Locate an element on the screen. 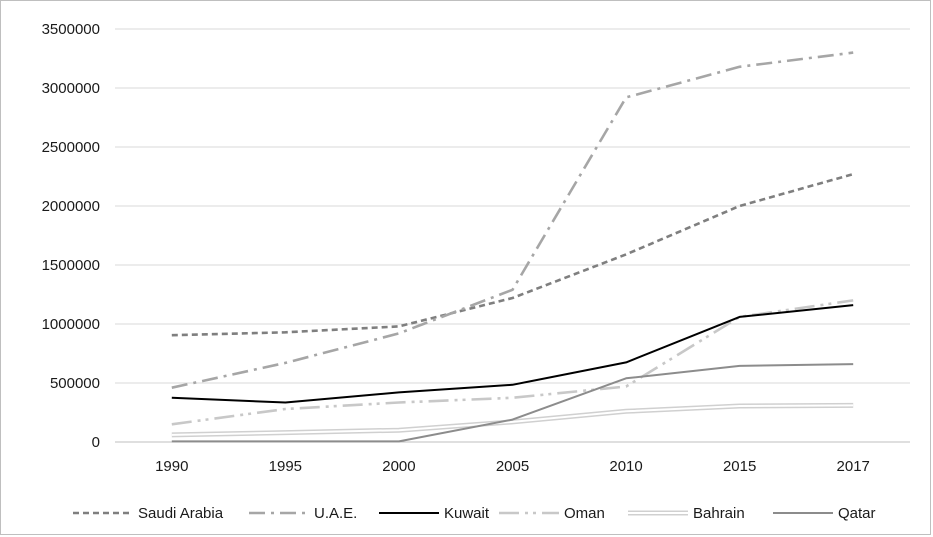  legend-label: Bahrain is located at coordinates (719, 513).